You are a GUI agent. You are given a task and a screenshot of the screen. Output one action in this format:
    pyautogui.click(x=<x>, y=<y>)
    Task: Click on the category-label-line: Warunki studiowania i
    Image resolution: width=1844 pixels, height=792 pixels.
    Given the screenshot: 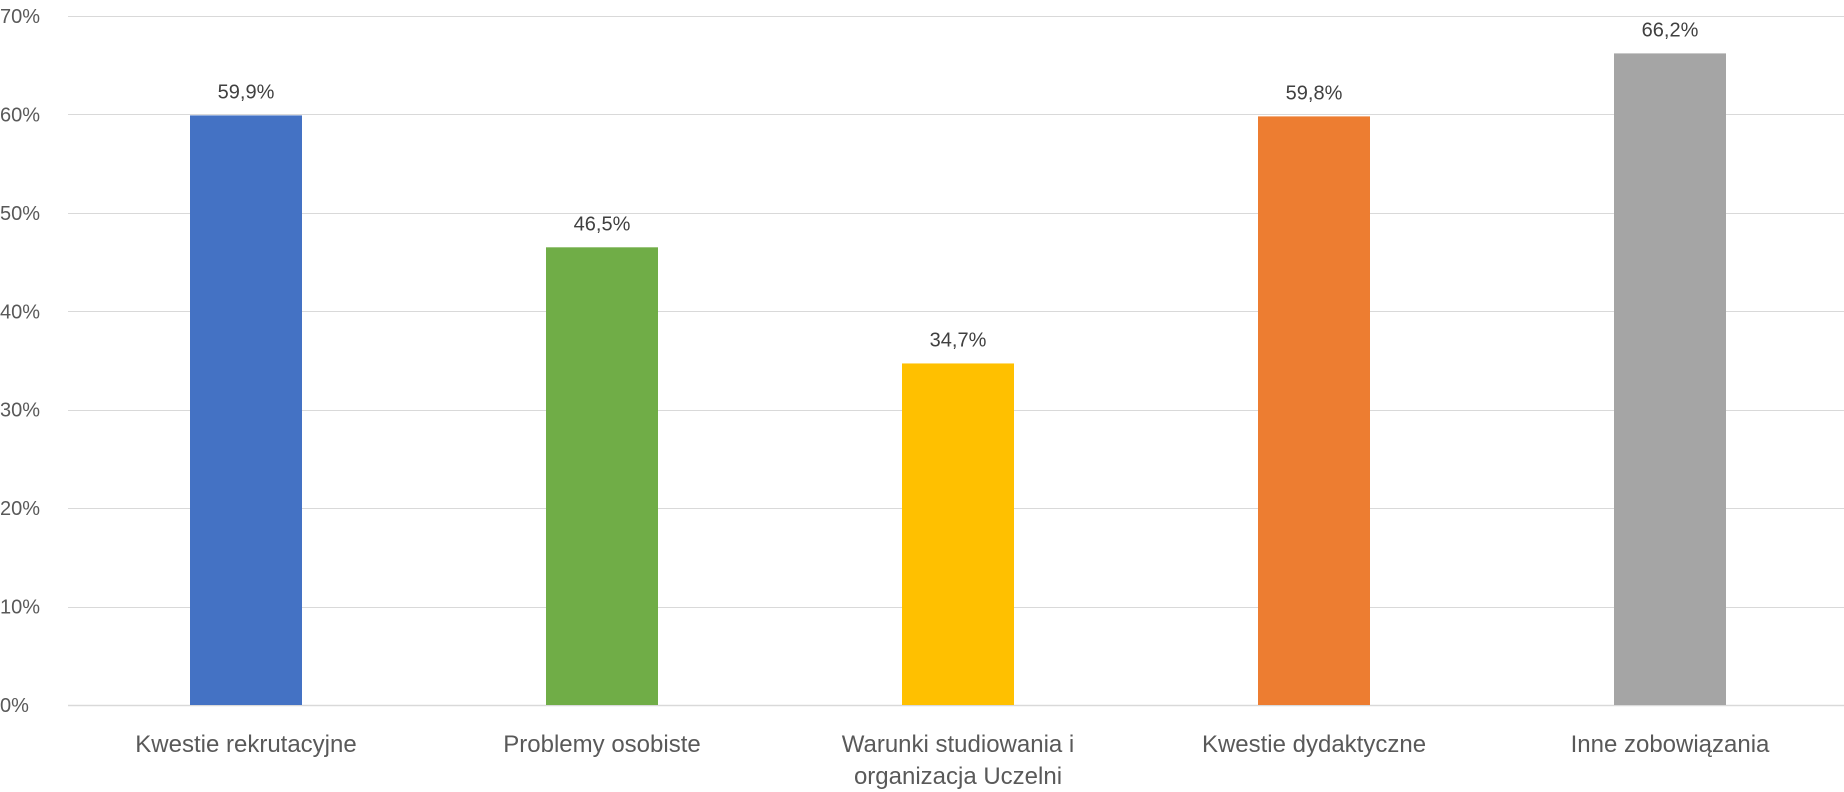 What is the action you would take?
    pyautogui.click(x=958, y=744)
    